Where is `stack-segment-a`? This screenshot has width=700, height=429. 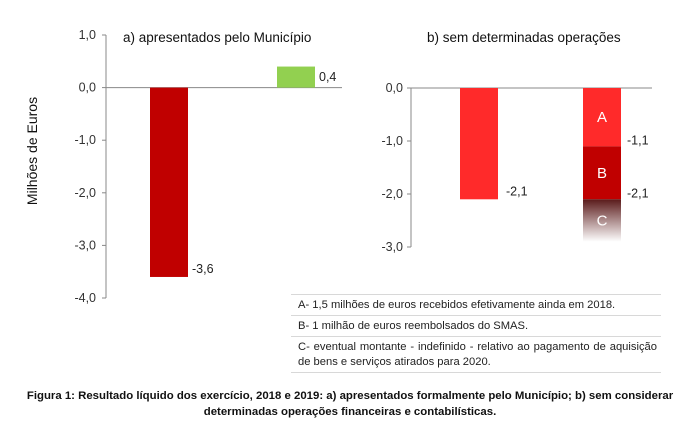
stack-segment-a is located at coordinates (602, 117).